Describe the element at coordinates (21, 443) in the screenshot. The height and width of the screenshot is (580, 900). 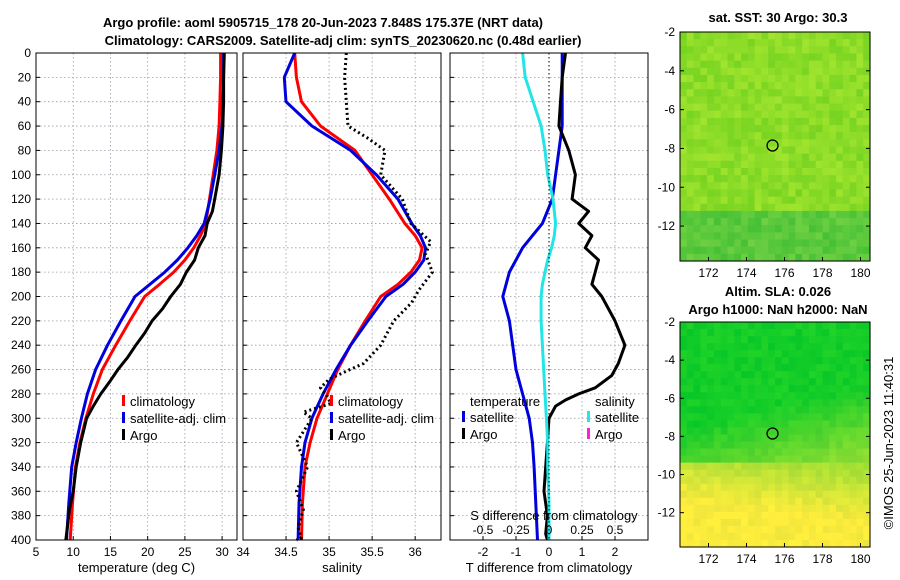
I see `y-tick-label: 320` at that location.